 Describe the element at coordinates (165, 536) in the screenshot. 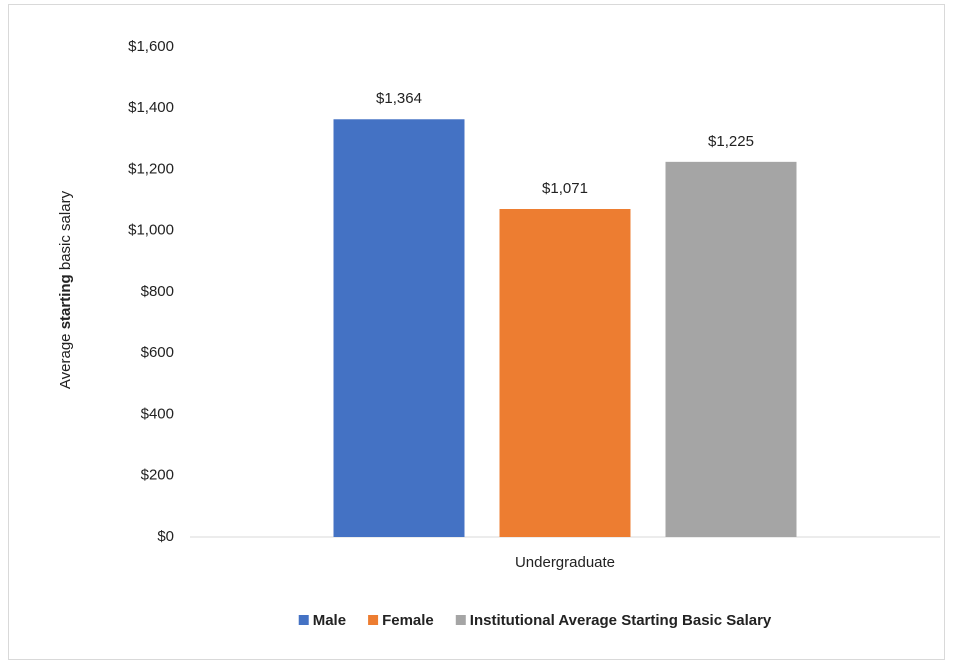

I see `y-tick-label: $0` at that location.